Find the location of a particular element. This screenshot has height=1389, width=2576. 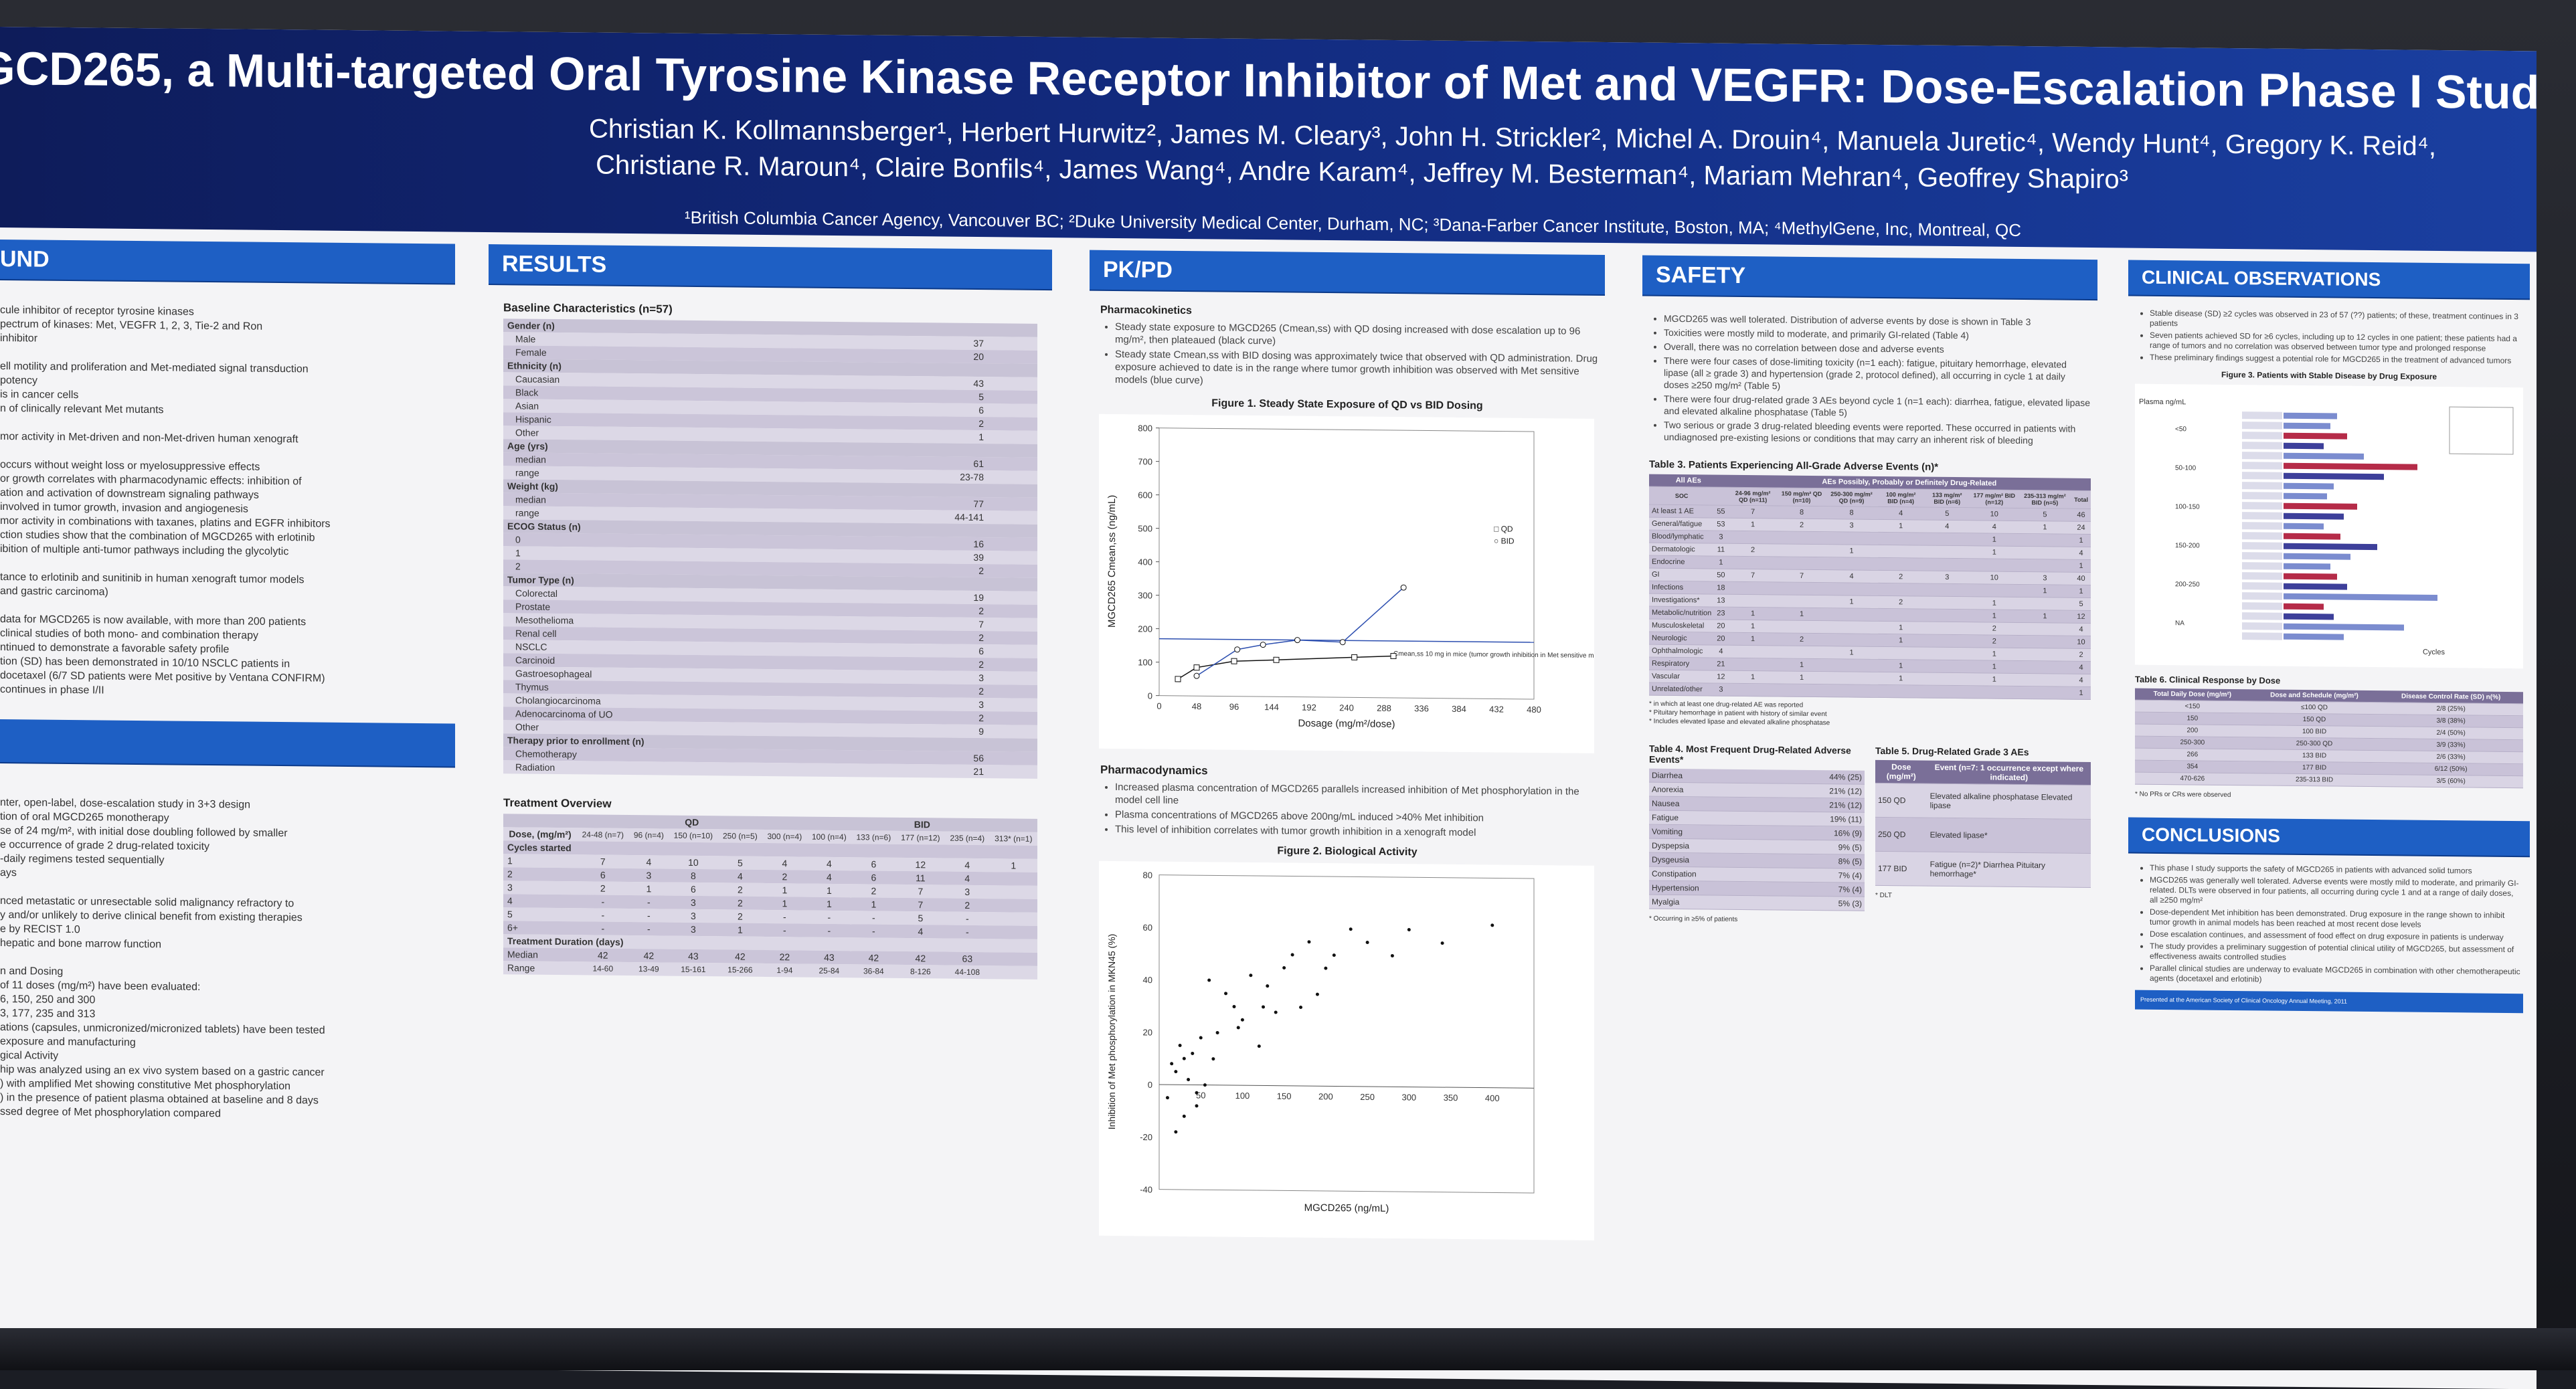

baseline-value: 19 is located at coordinates (937, 597).